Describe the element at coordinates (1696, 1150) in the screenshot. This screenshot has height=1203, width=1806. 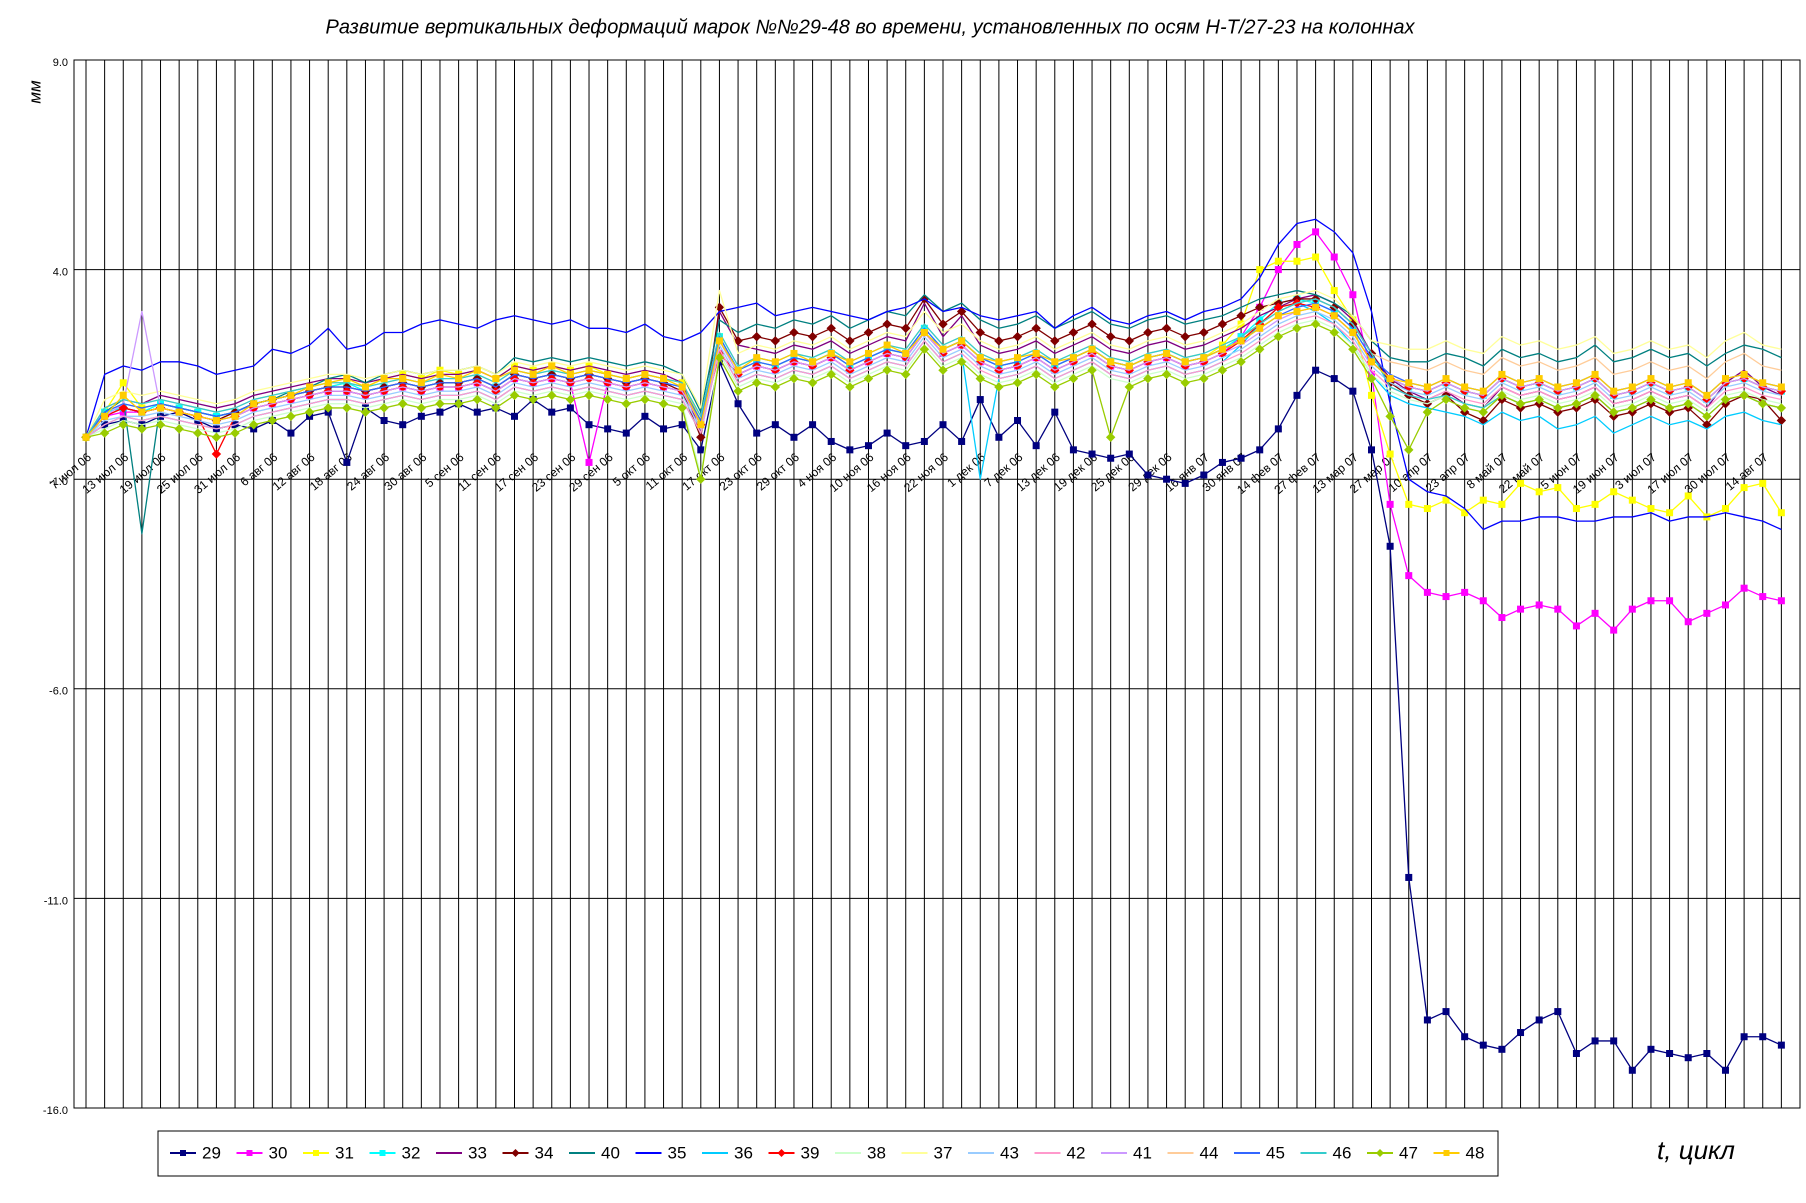
I see `x-axis-label: t, цикл` at that location.